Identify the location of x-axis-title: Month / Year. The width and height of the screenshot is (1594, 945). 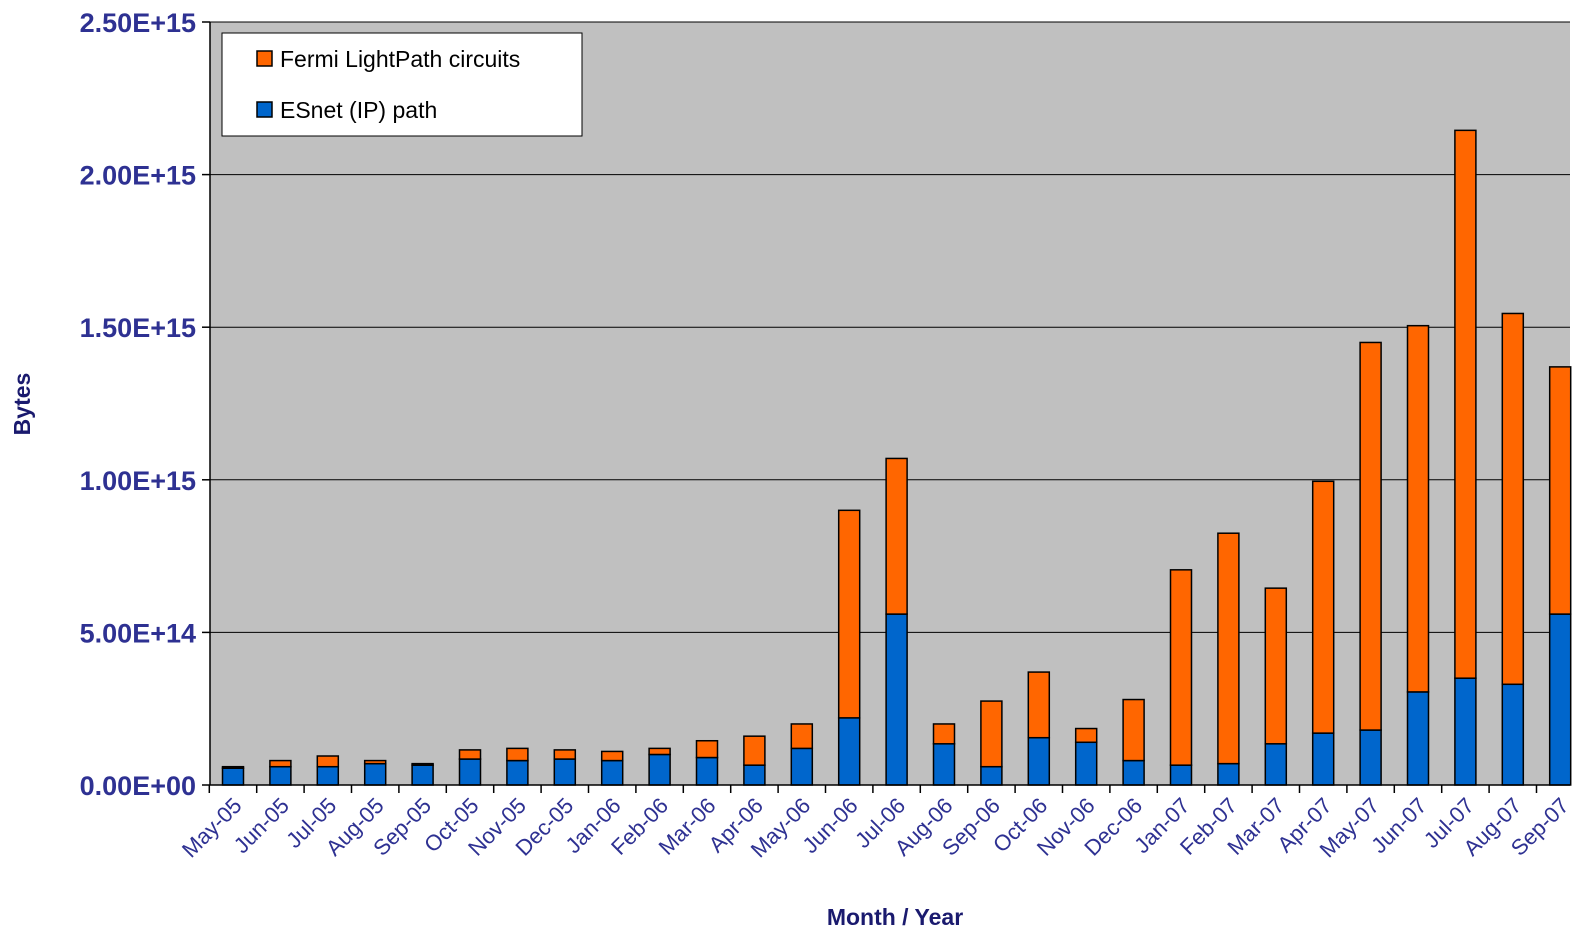
(895, 917).